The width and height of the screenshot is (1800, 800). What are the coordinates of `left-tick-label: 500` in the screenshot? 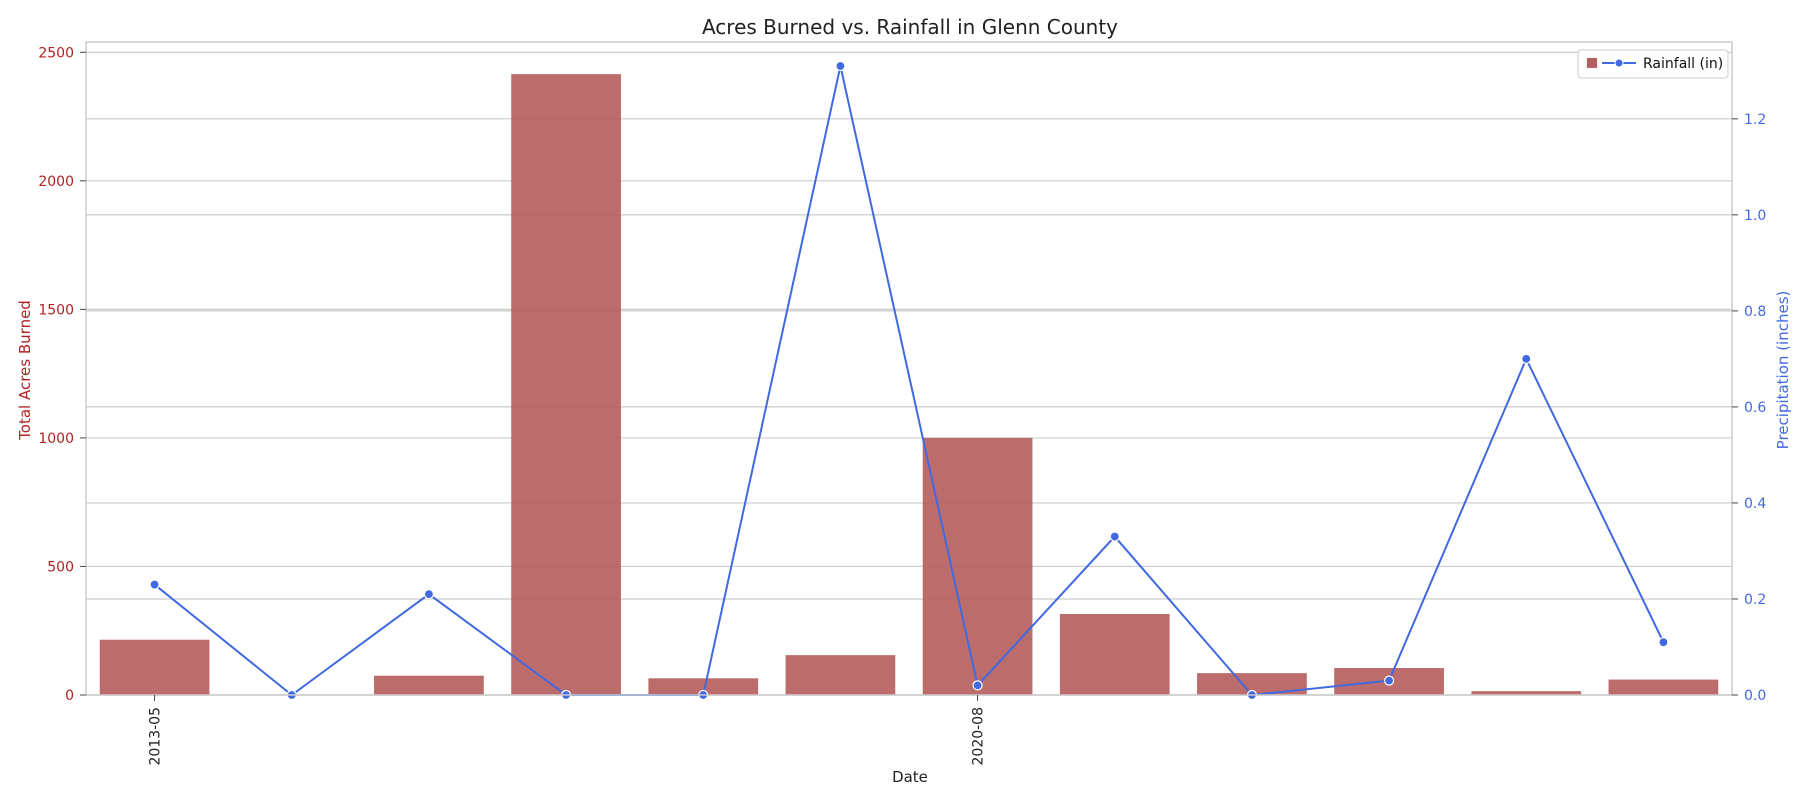 It's located at (60, 567).